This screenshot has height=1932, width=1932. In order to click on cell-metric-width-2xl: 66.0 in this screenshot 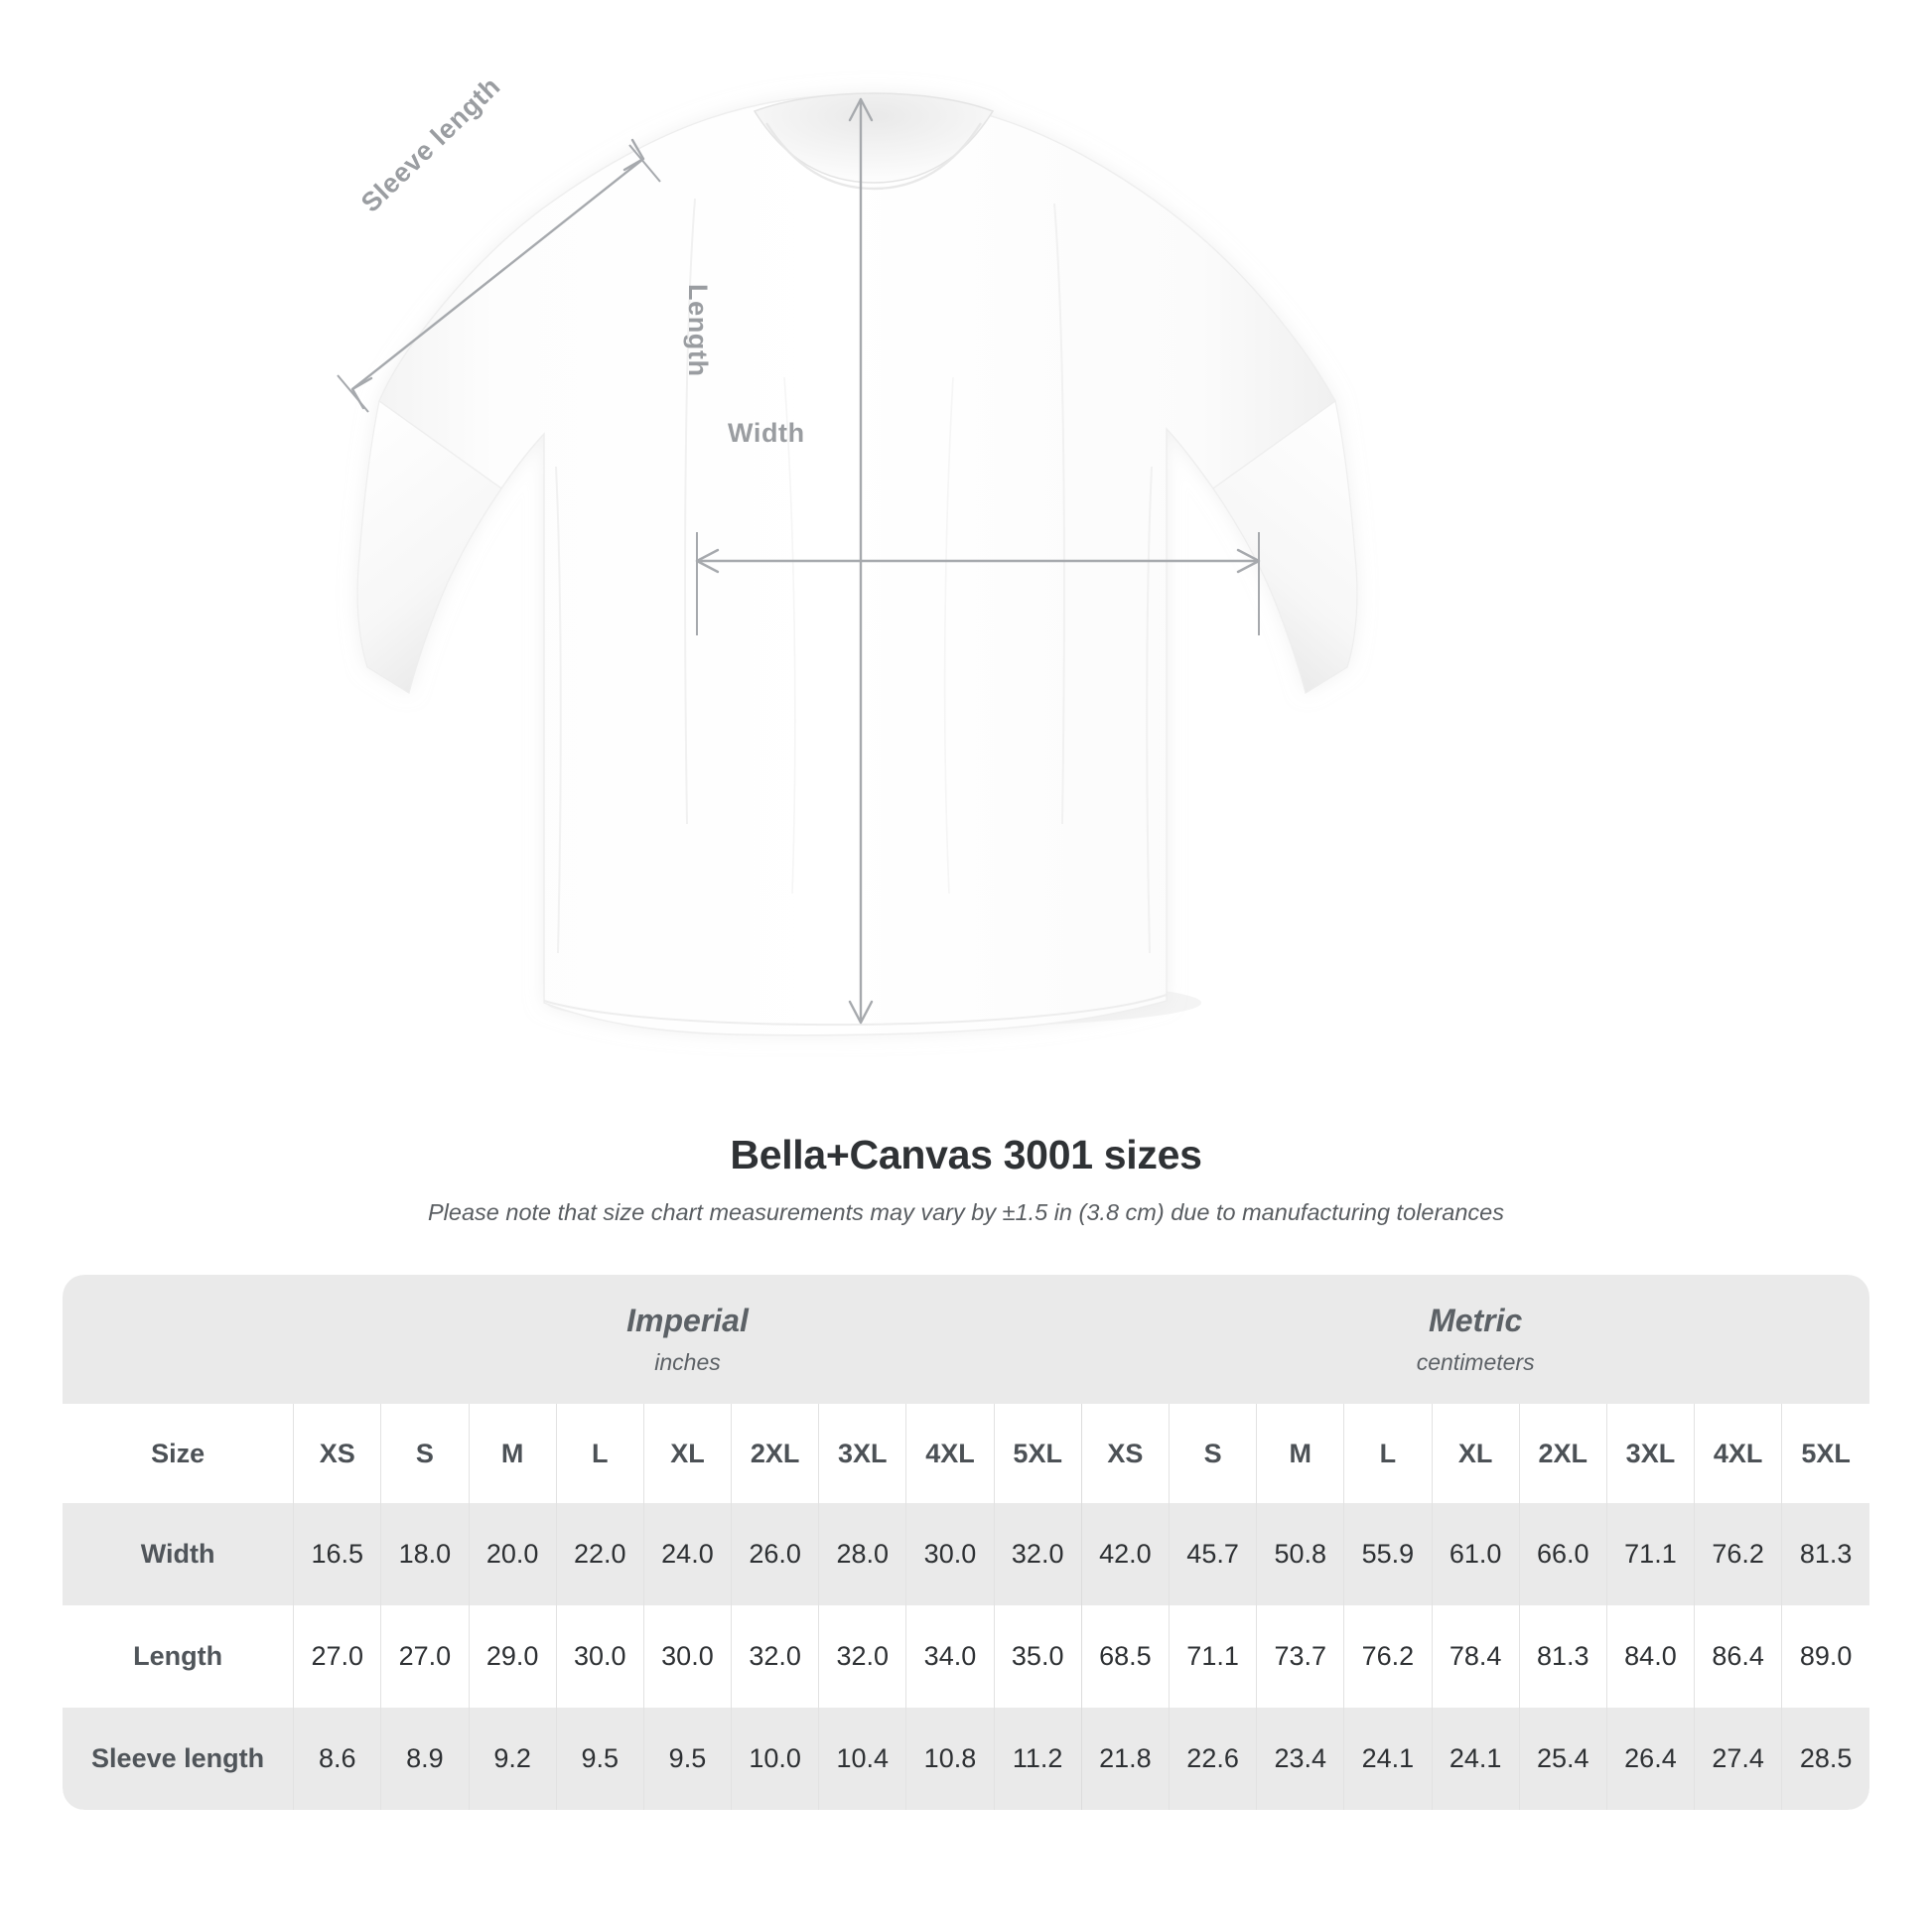, I will do `click(1563, 1554)`.